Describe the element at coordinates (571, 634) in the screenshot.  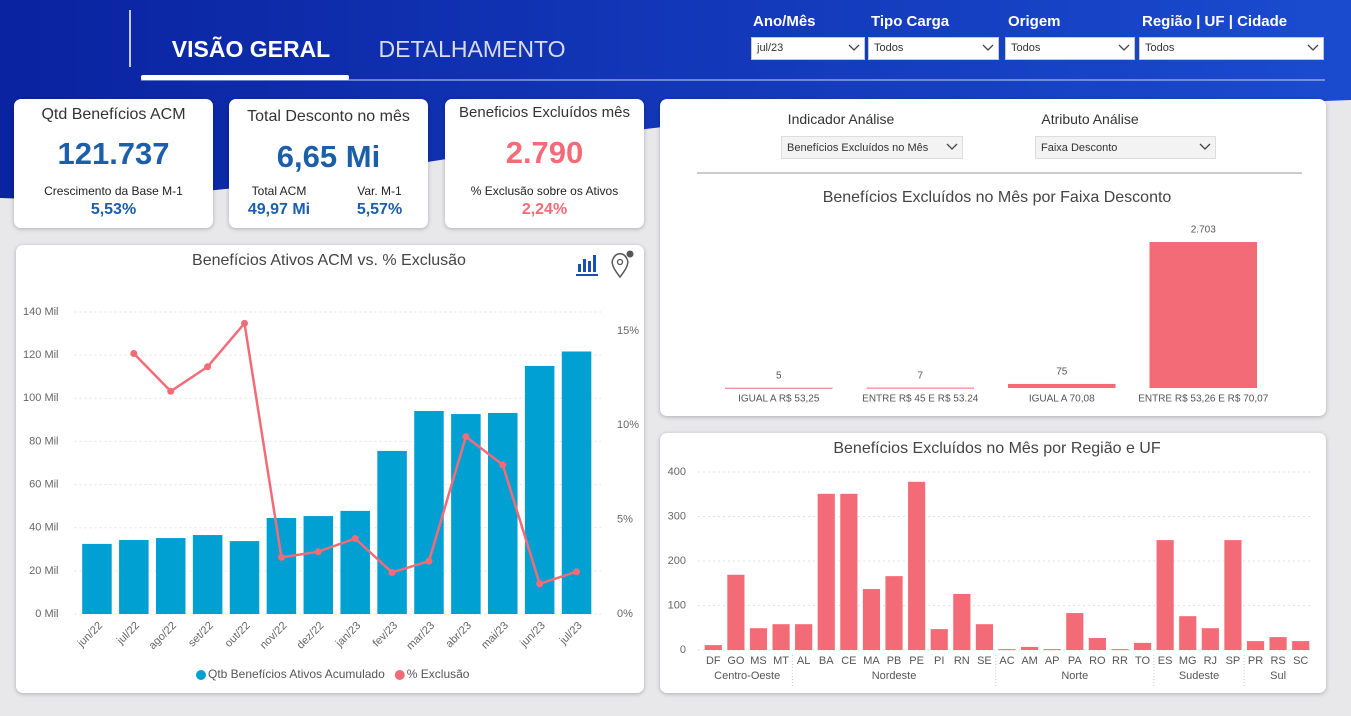
I see `x-tick-label: jul/23` at that location.